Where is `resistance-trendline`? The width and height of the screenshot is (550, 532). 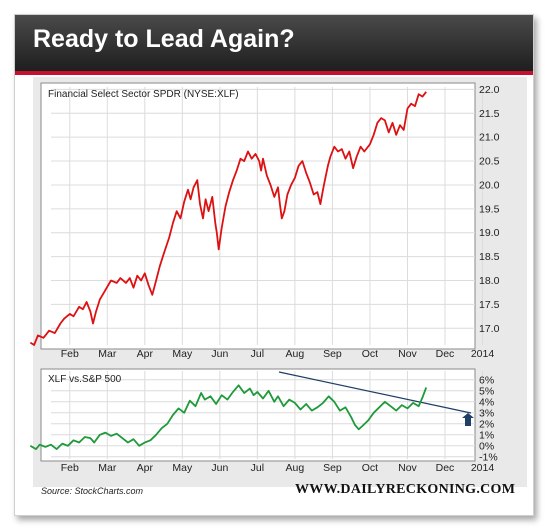
resistance-trendline is located at coordinates (375, 392).